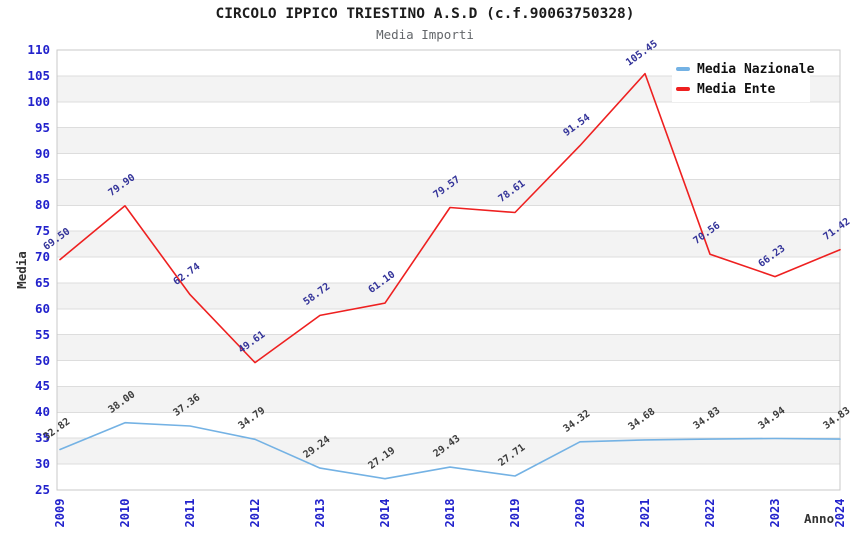 This screenshot has width=850, height=550. Describe the element at coordinates (425, 34) in the screenshot. I see `chart-subtitle: Media Importi` at that location.